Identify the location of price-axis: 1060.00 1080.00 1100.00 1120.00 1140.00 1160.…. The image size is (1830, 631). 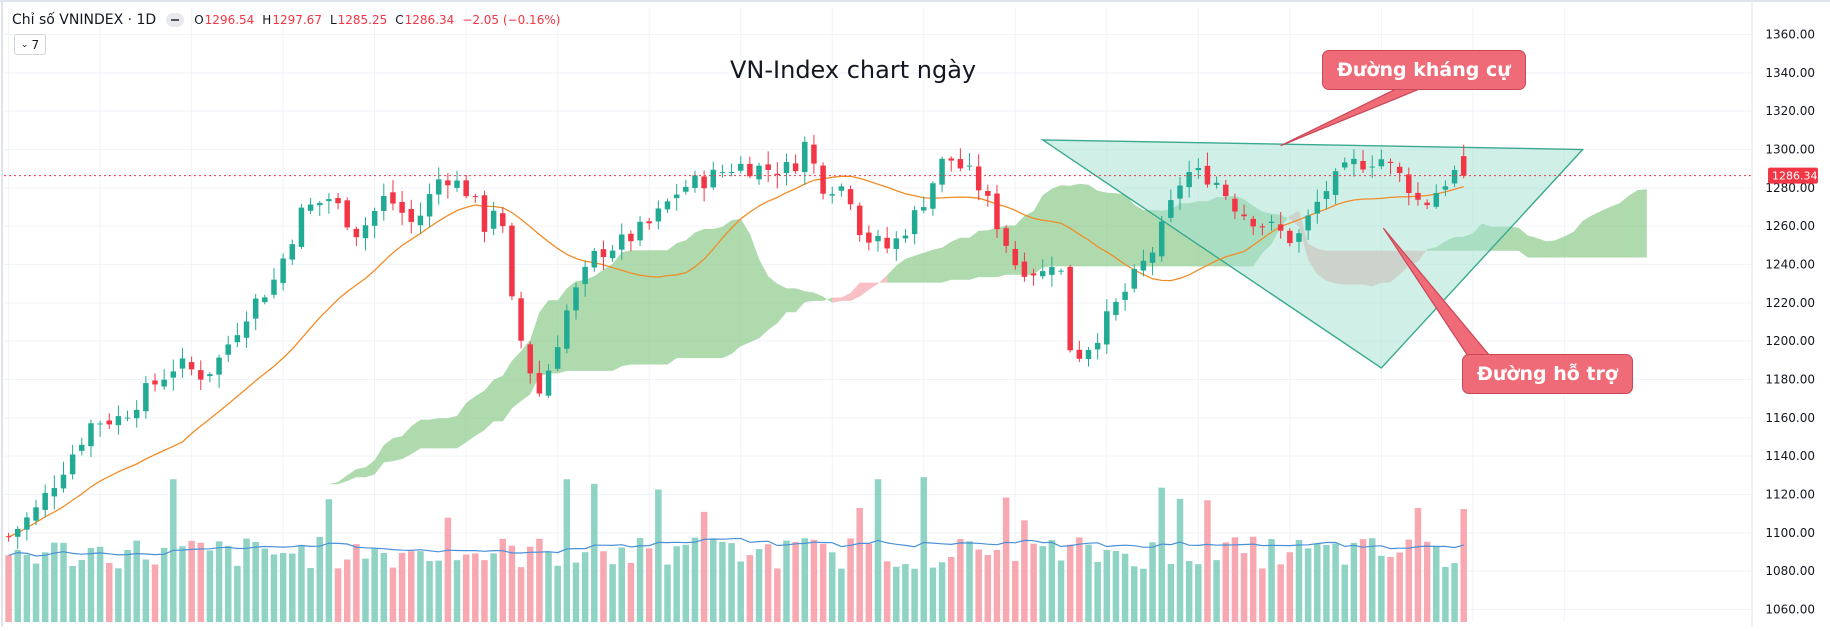
(1783, 313).